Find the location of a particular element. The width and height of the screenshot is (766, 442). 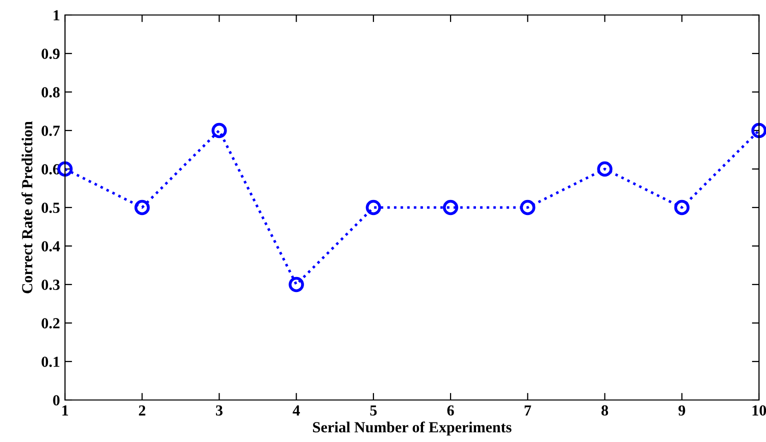

x-tick-label: 8 is located at coordinates (604, 410).